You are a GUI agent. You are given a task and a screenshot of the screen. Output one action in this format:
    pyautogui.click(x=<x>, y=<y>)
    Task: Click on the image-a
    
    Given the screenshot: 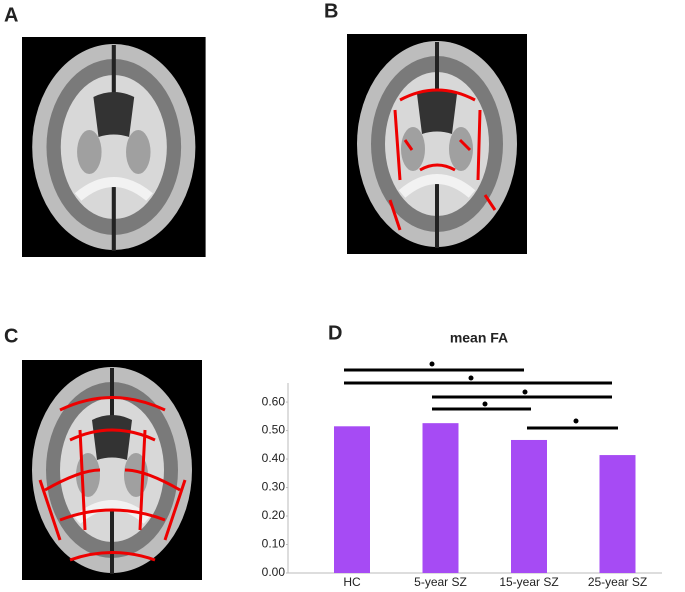 What is the action you would take?
    pyautogui.click(x=114, y=147)
    